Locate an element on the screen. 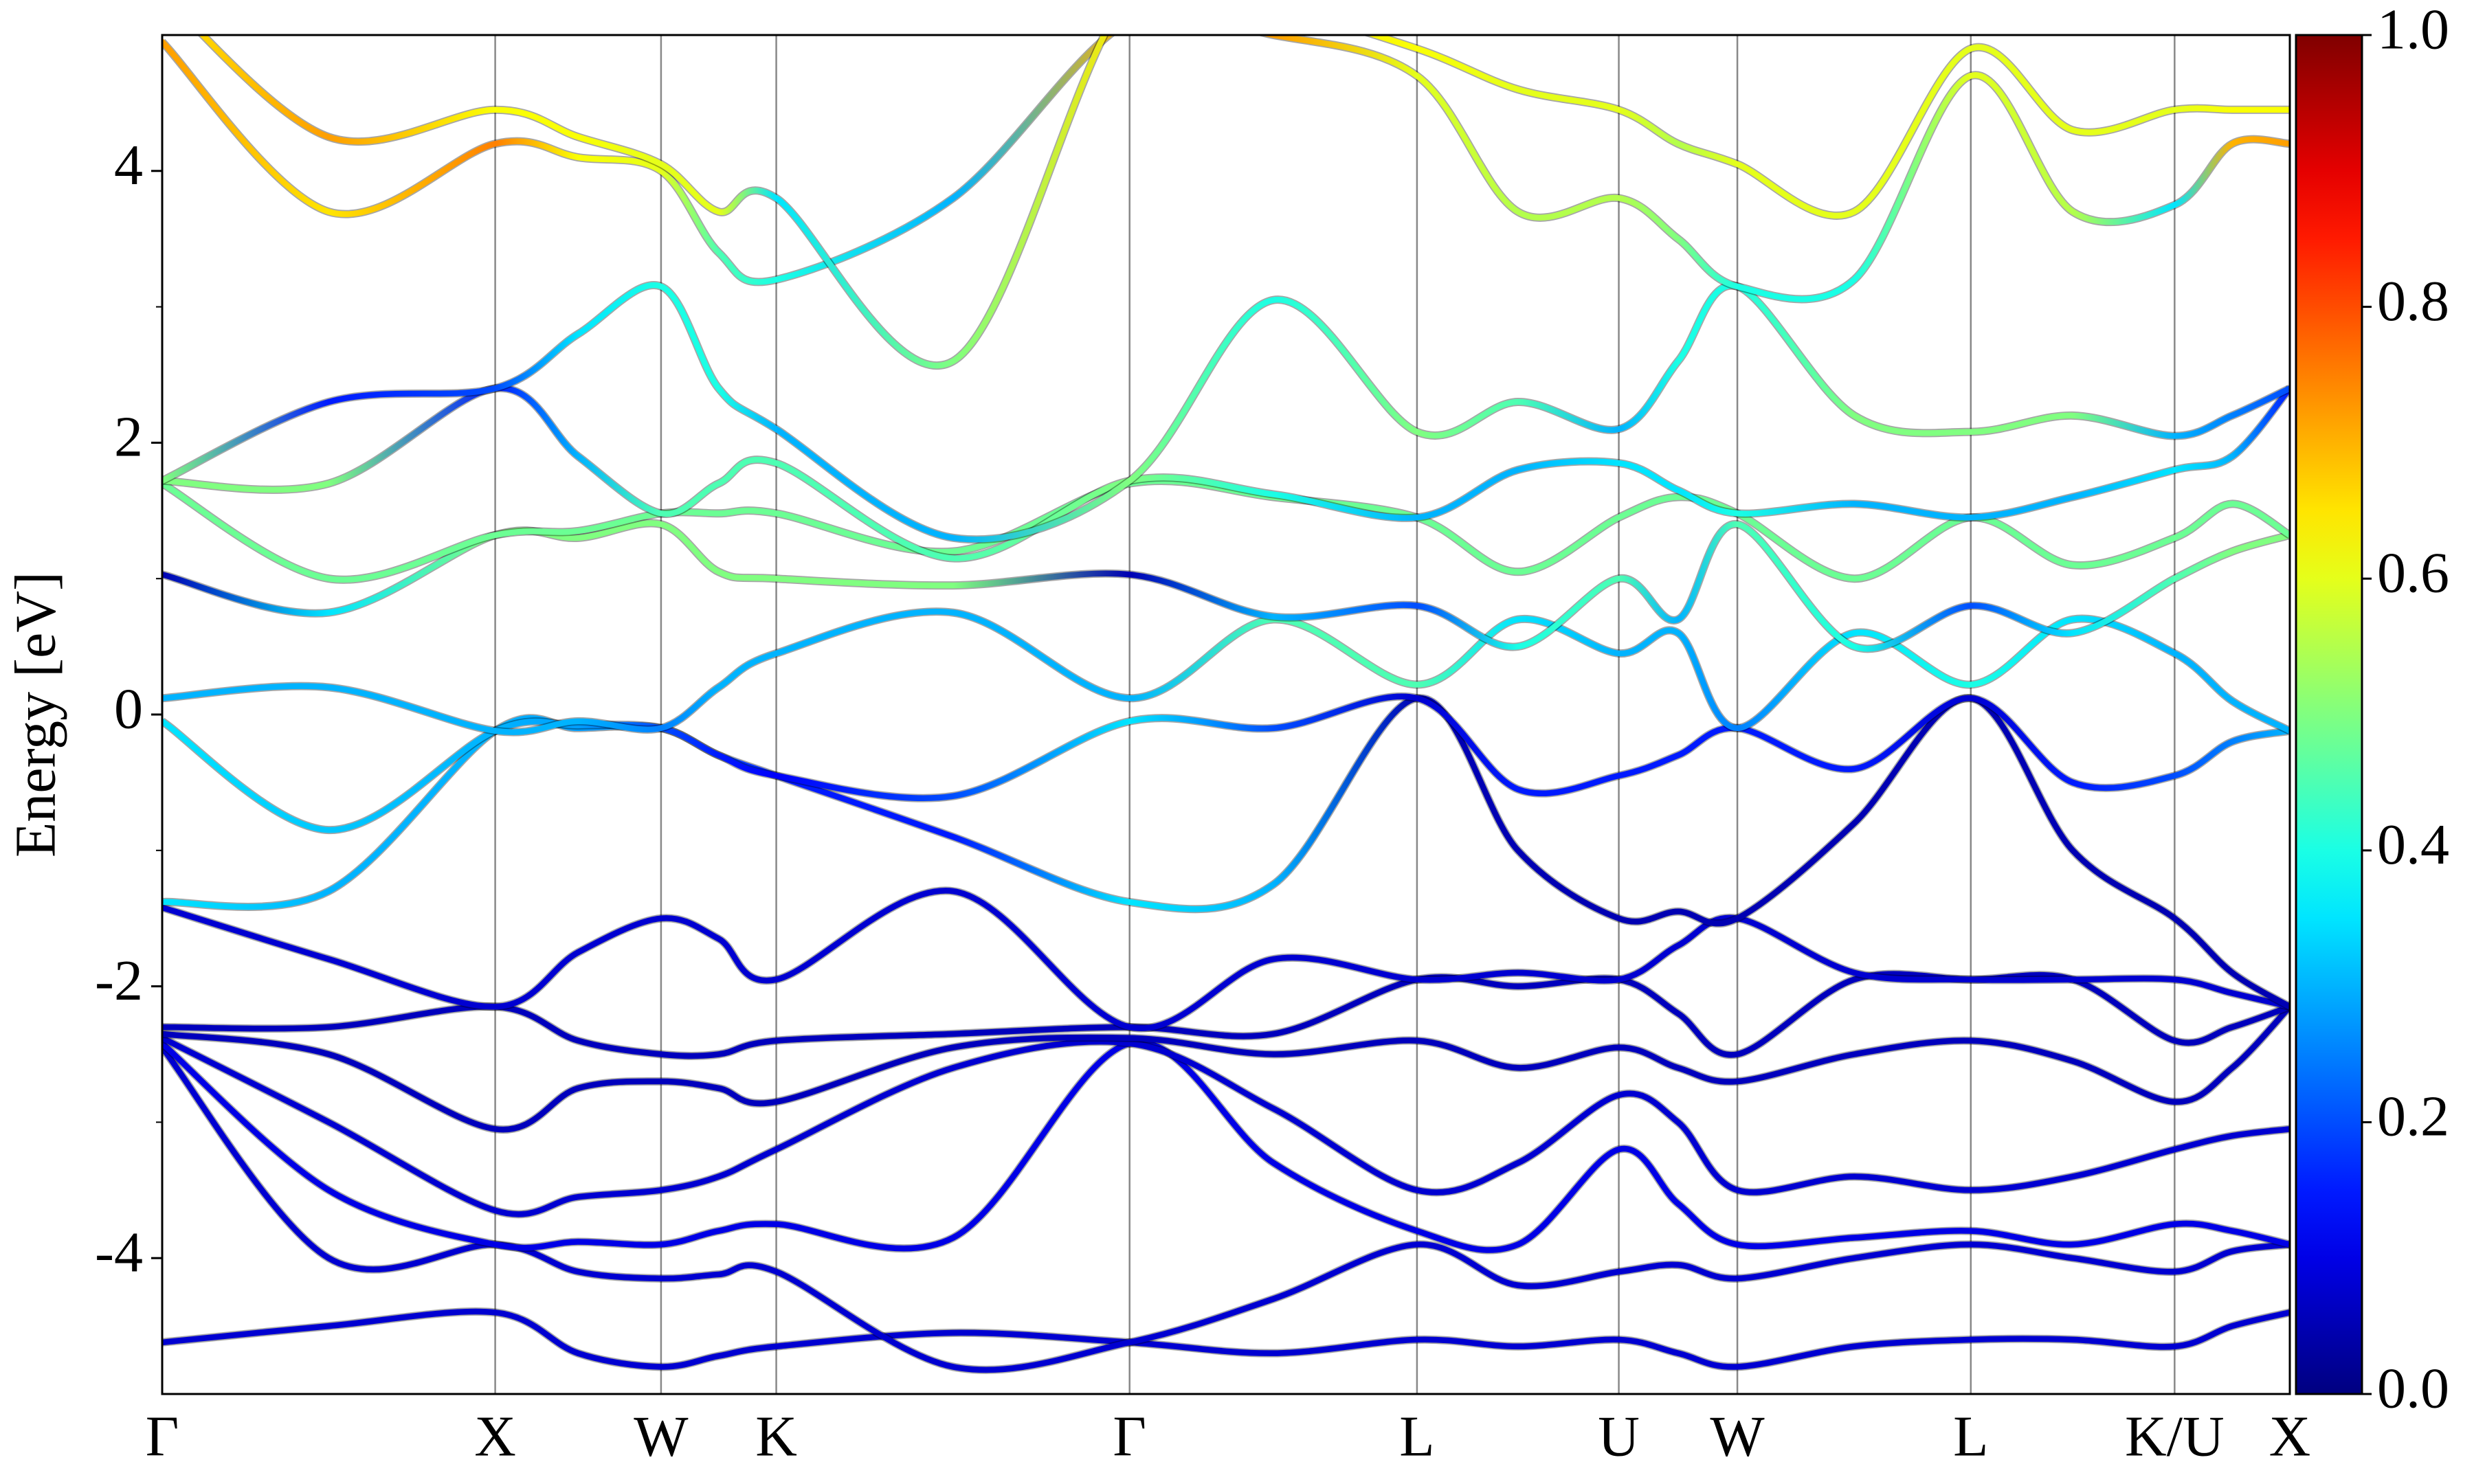 The width and height of the screenshot is (2474, 1484). y-axis-label: Energy [eV] is located at coordinates (35, 714).